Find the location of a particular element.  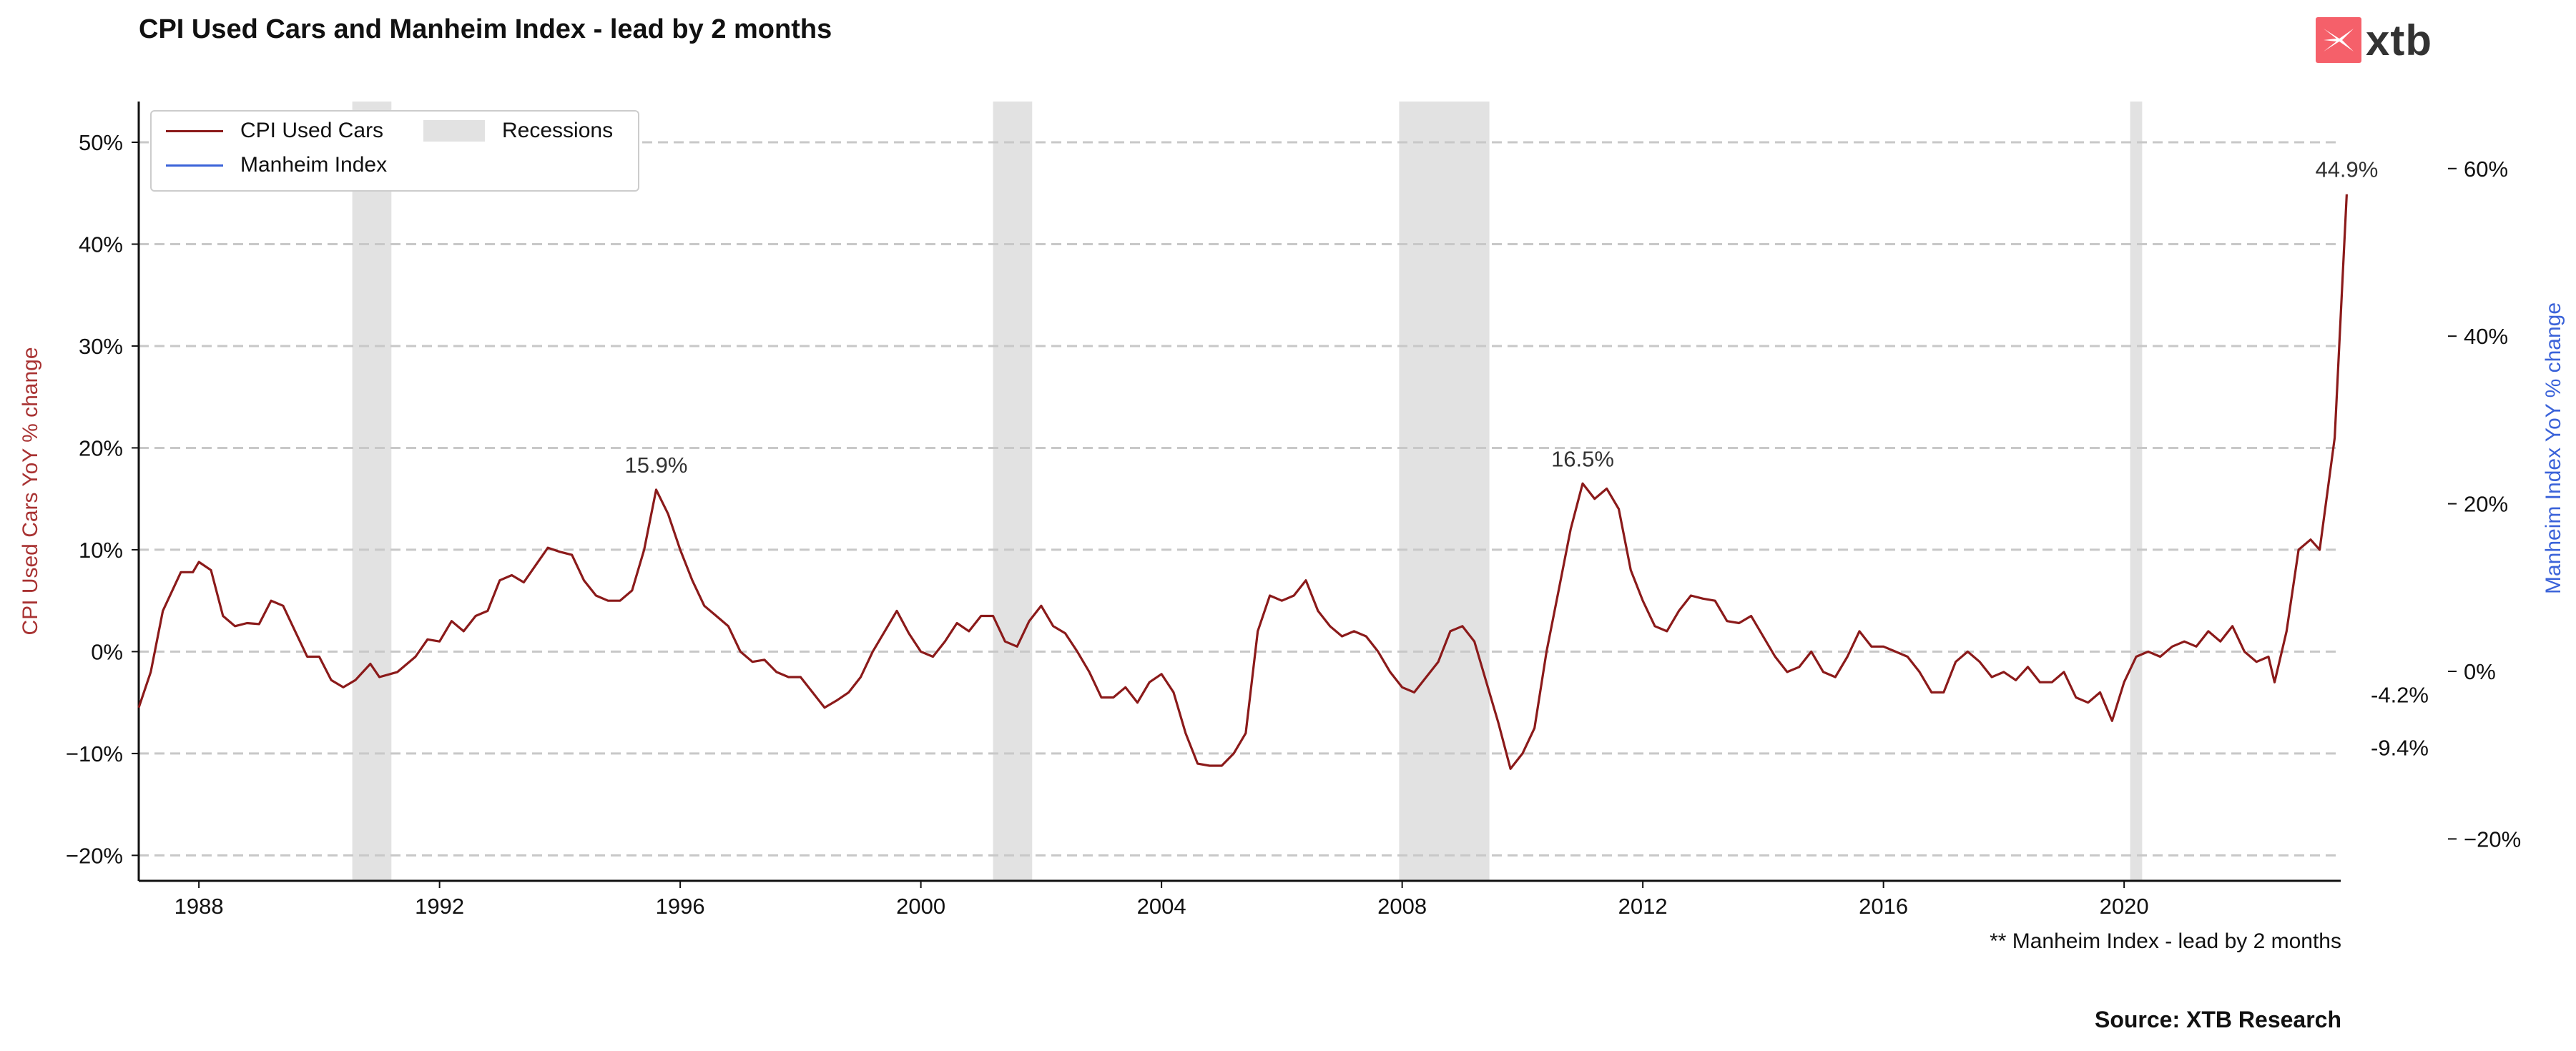

y-axis-left-label: CPI Used Cars YoY % change is located at coordinates (31, 491).